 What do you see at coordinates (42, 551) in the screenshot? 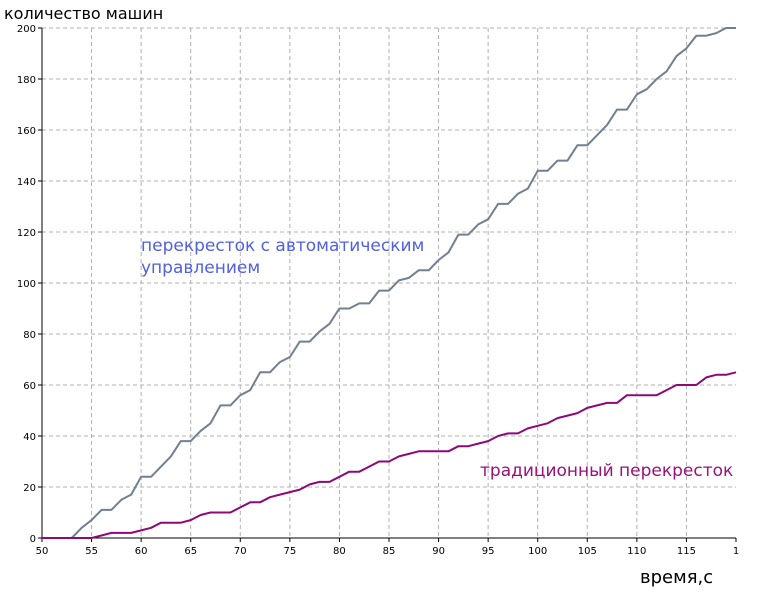
I see `x-tick-label: 50` at bounding box center [42, 551].